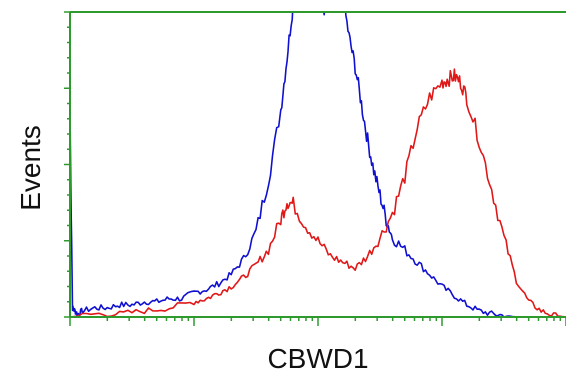  What do you see at coordinates (317, 358) in the screenshot?
I see `x-axis-label: CBWD1` at bounding box center [317, 358].